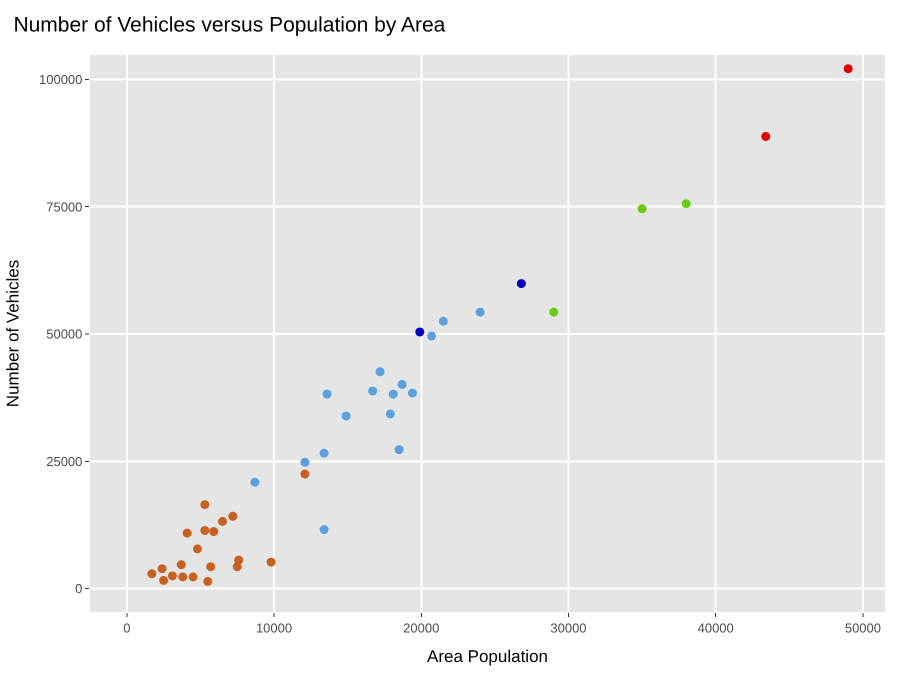  I want to click on x-axis-title: Area Population, so click(487, 656).